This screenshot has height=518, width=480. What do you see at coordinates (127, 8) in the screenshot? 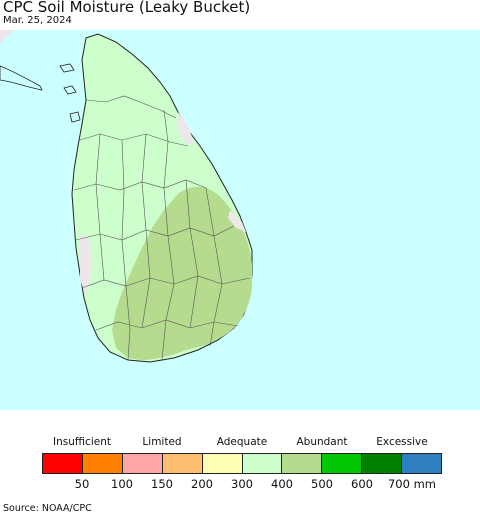
I see `page-title: CPC Soil Moisture (Leaky Bucket)` at bounding box center [127, 8].